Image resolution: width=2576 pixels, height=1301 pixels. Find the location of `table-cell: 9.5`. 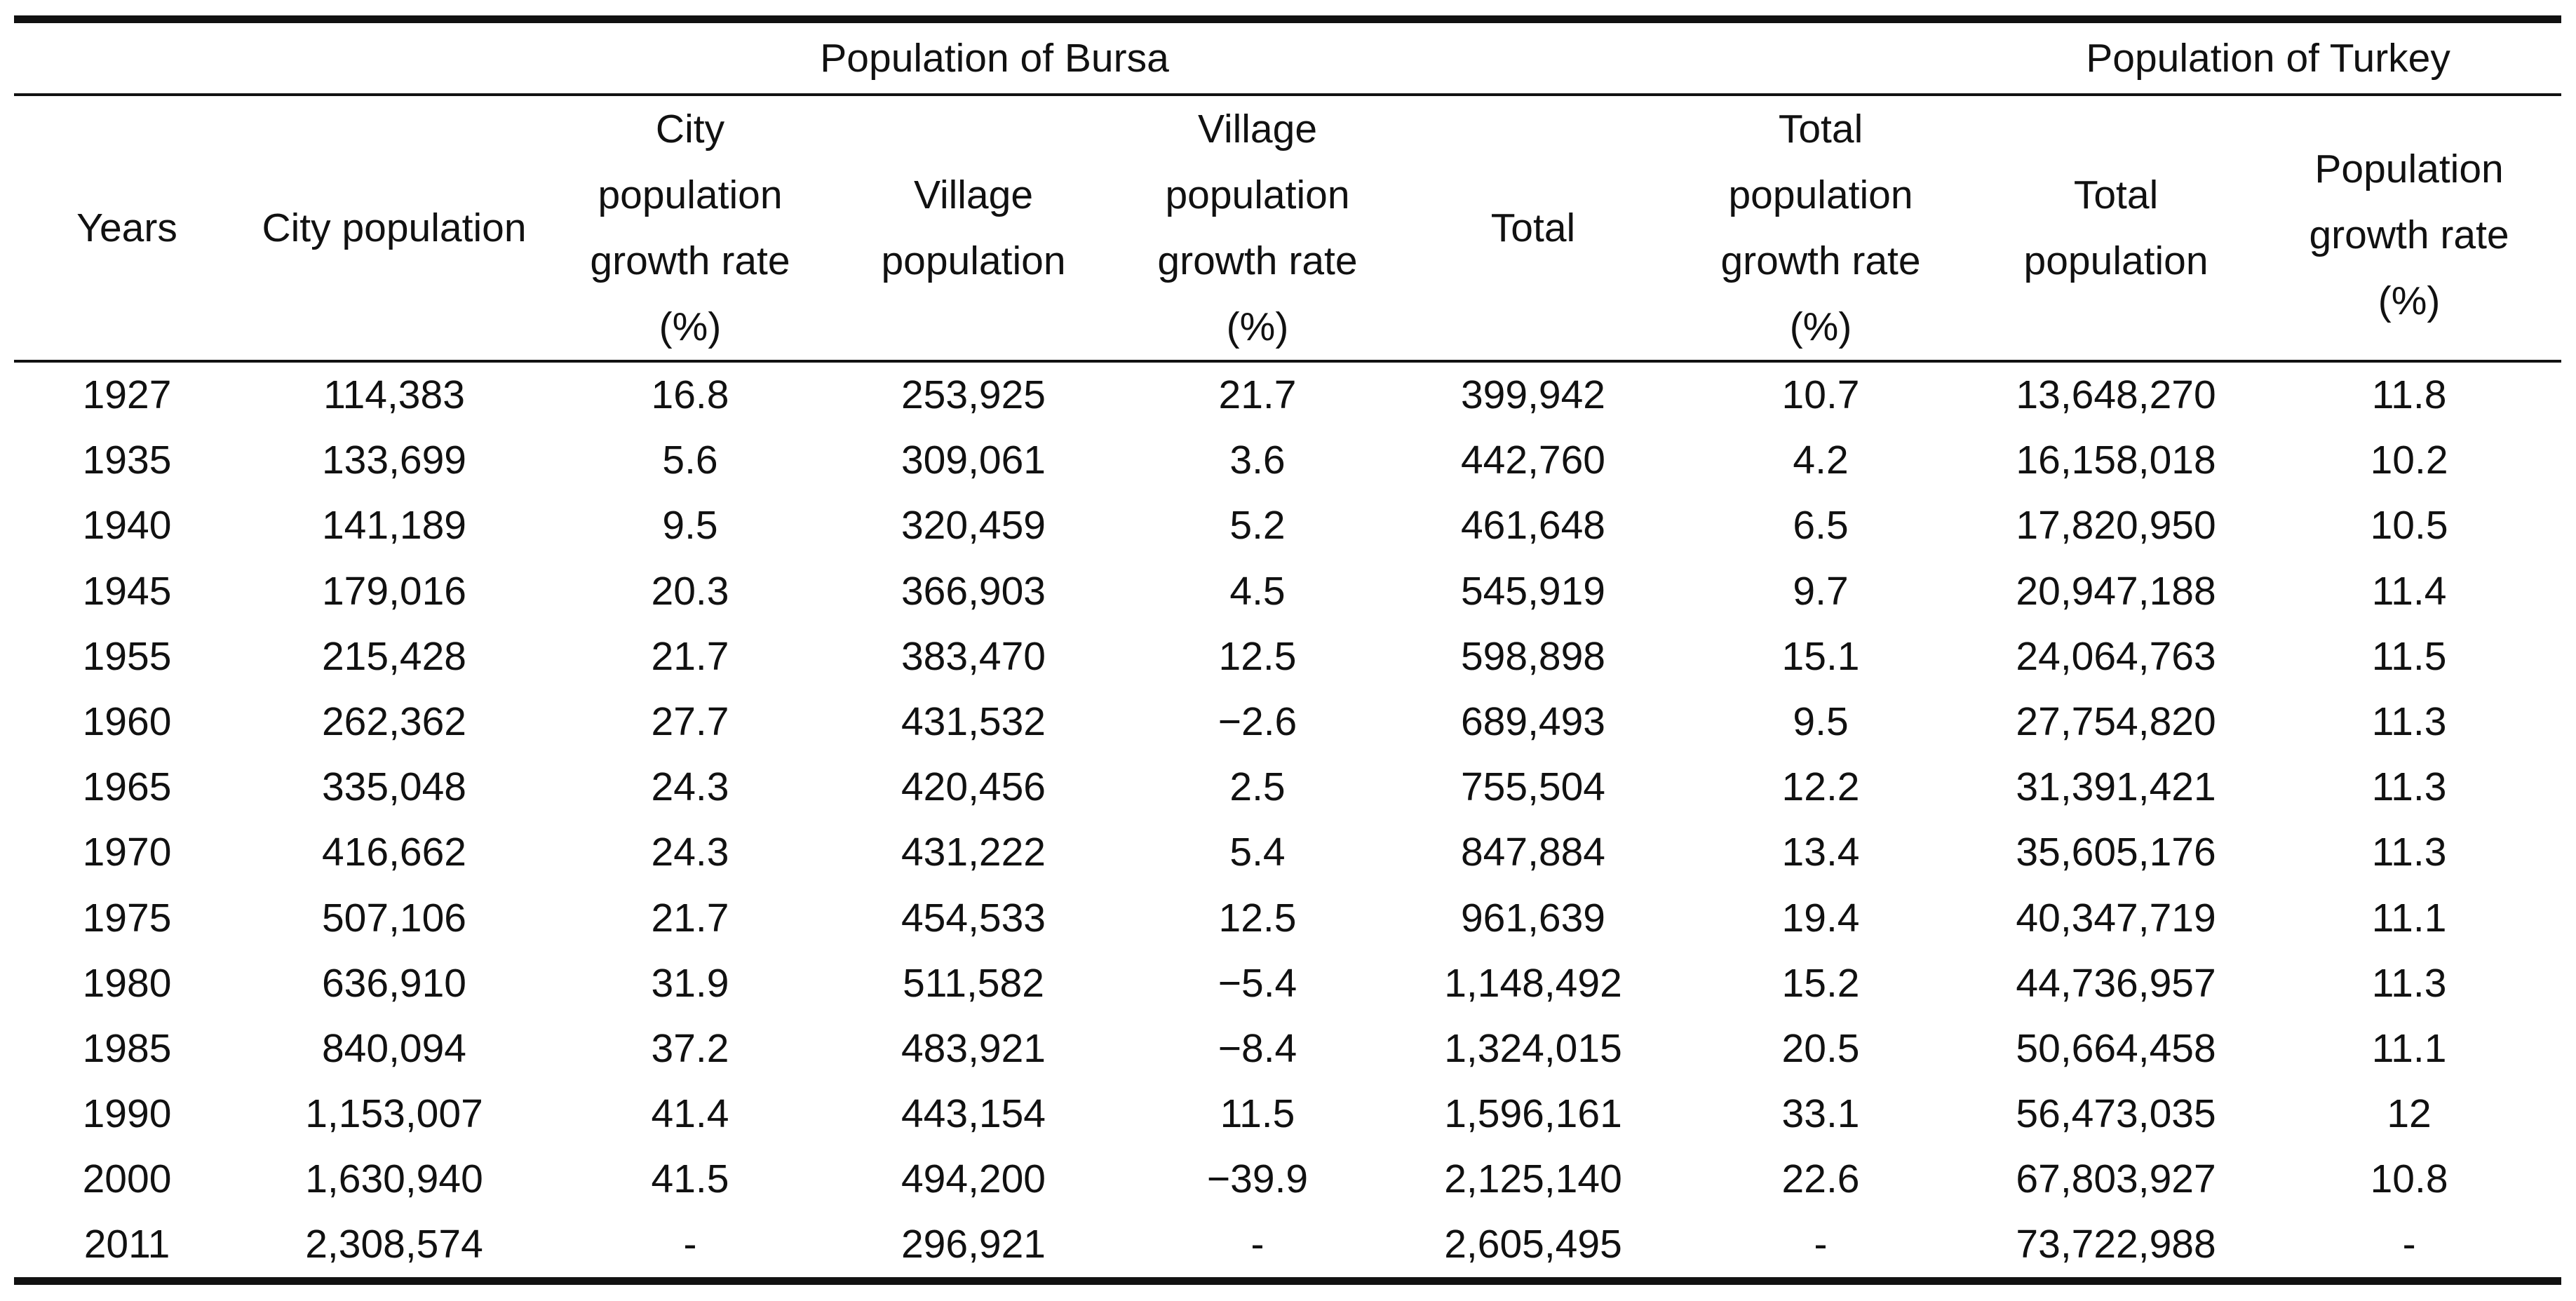

table-cell: 9.5 is located at coordinates (1821, 722).